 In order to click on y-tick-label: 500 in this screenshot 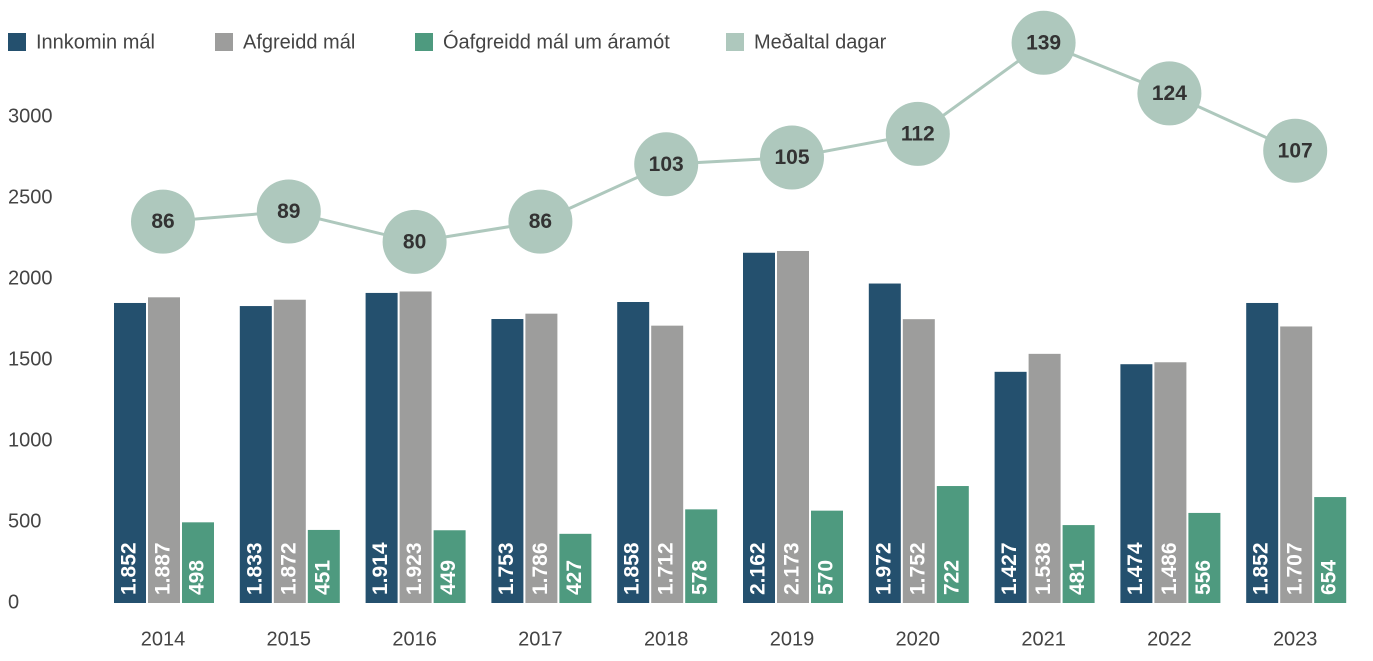, I will do `click(24, 521)`.